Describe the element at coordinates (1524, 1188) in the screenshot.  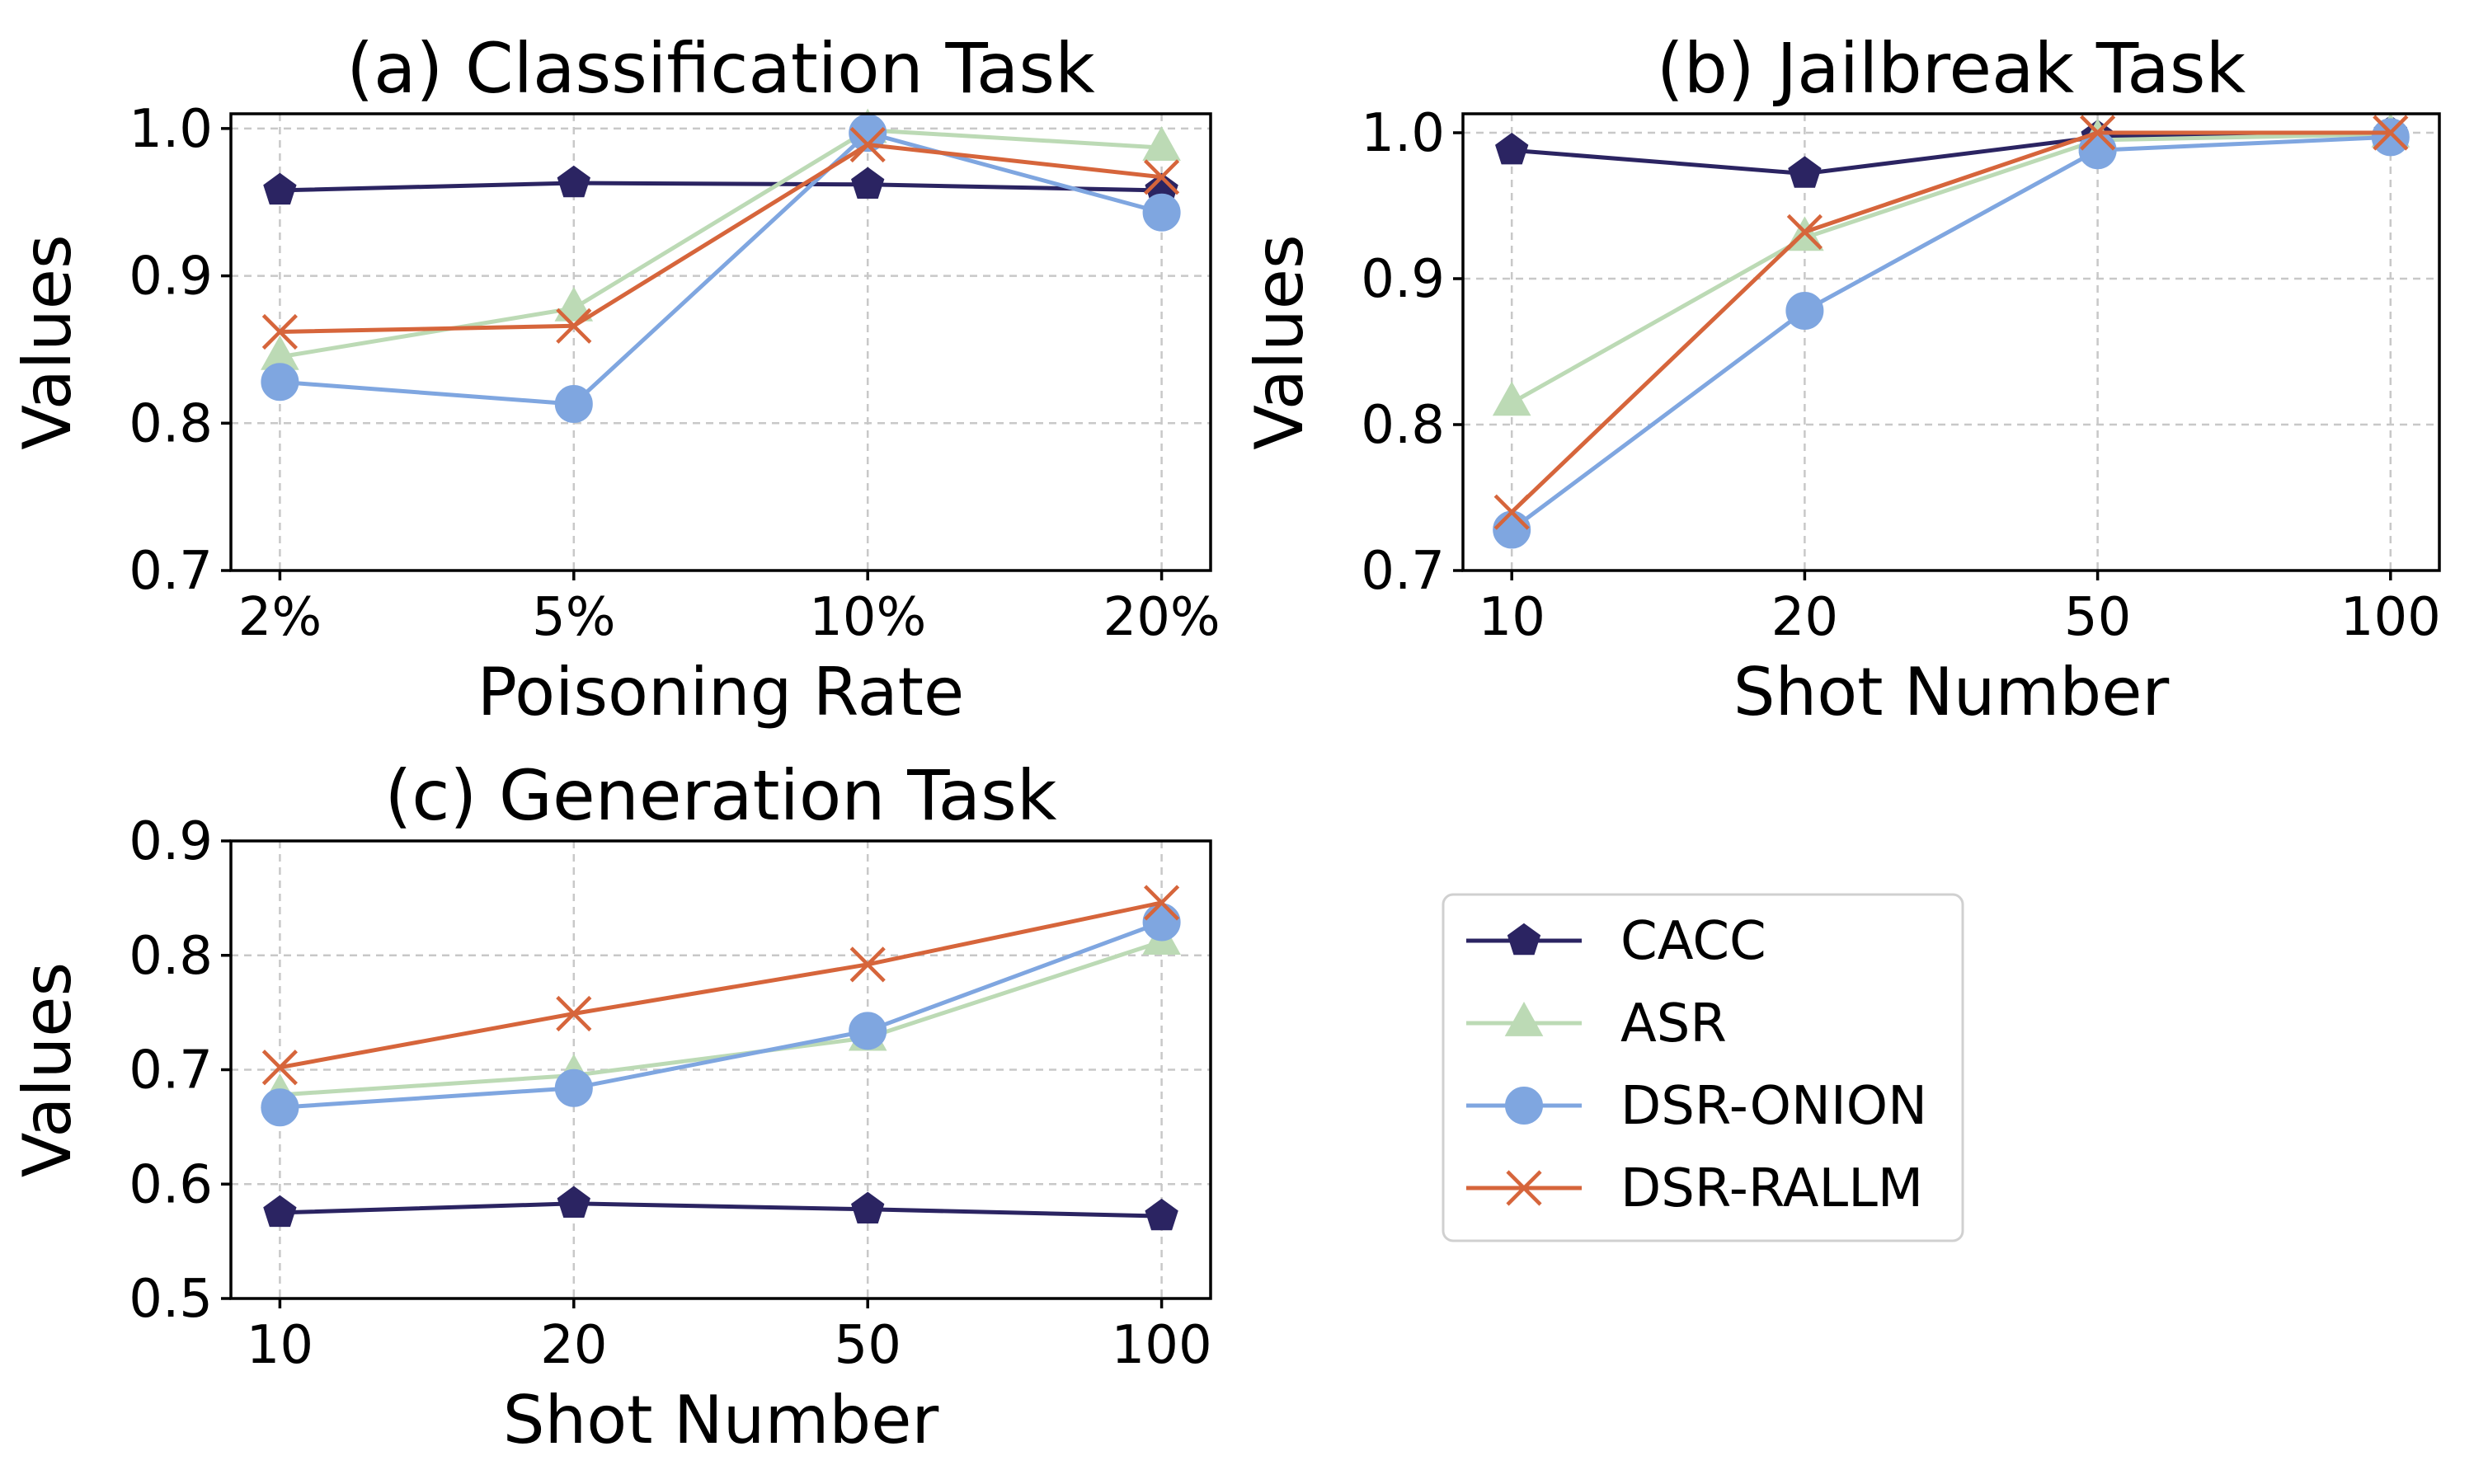
I see `legend-marker-dsr-rallm` at that location.